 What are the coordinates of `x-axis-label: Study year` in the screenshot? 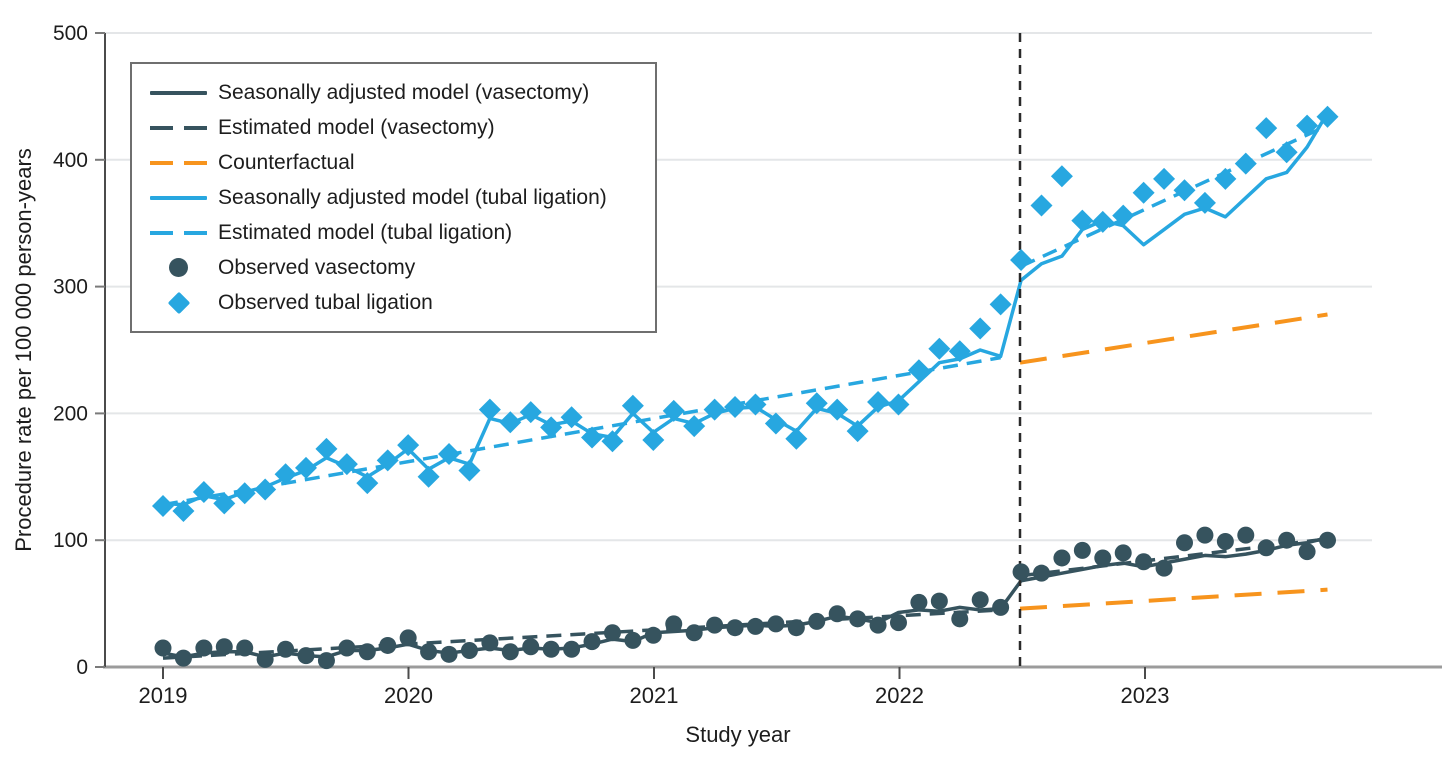 It's located at (738, 734).